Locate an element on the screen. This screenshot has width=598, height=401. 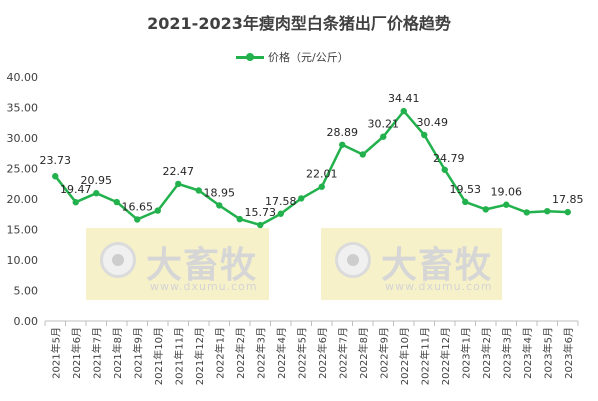
y-tick-label: 15.00 is located at coordinates (23, 230).